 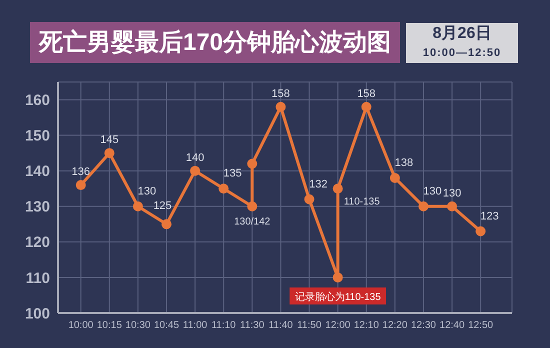 What do you see at coordinates (309, 326) in the screenshot?
I see `x-tick-label: 11:50` at bounding box center [309, 326].